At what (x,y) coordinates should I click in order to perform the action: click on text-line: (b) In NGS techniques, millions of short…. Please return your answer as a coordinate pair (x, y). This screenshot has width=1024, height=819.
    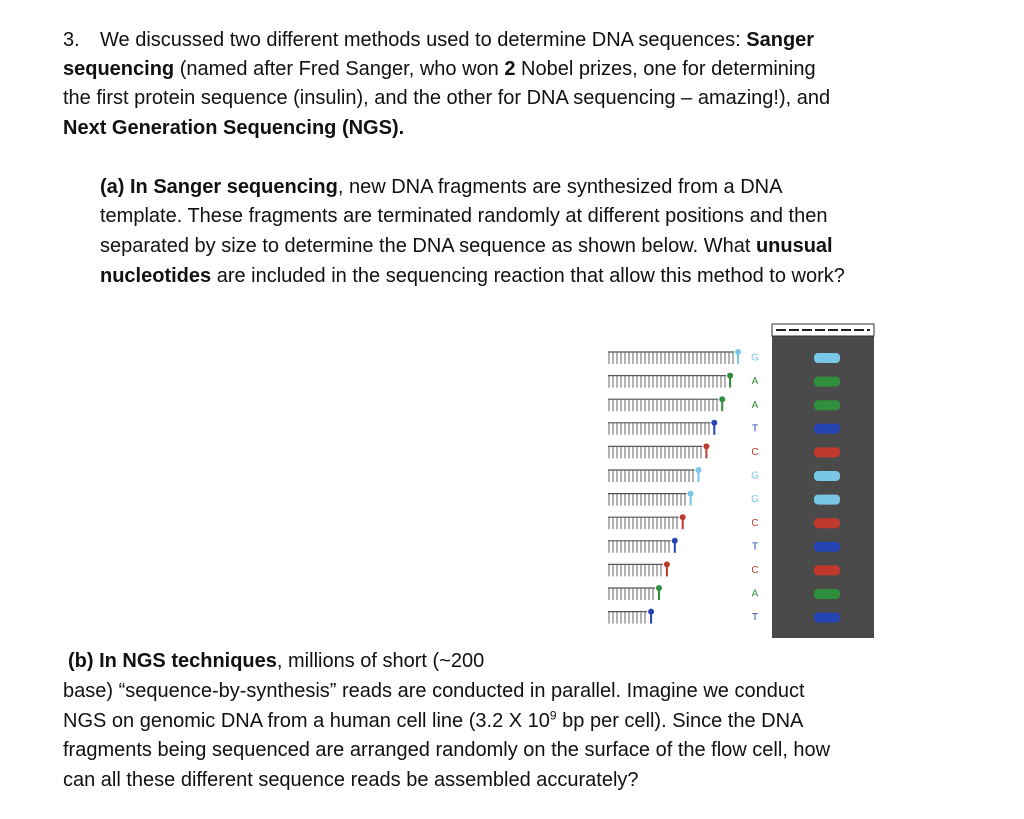
    Looking at the image, I should click on (276, 661).